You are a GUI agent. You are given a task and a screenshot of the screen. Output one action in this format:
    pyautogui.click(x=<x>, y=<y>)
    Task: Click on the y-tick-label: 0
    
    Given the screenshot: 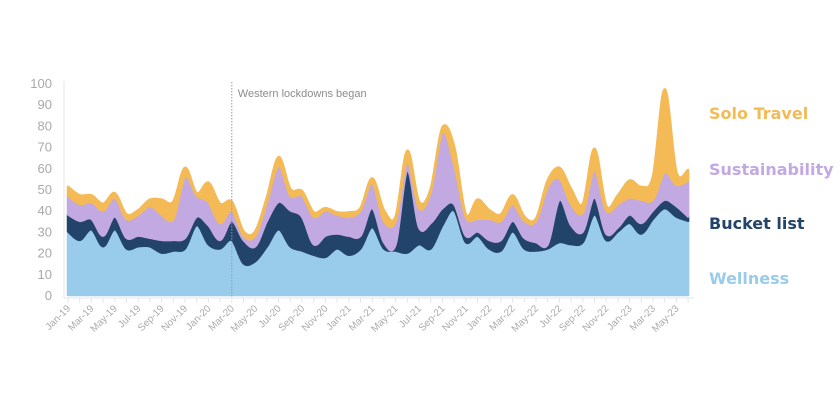 What is the action you would take?
    pyautogui.click(x=48, y=295)
    